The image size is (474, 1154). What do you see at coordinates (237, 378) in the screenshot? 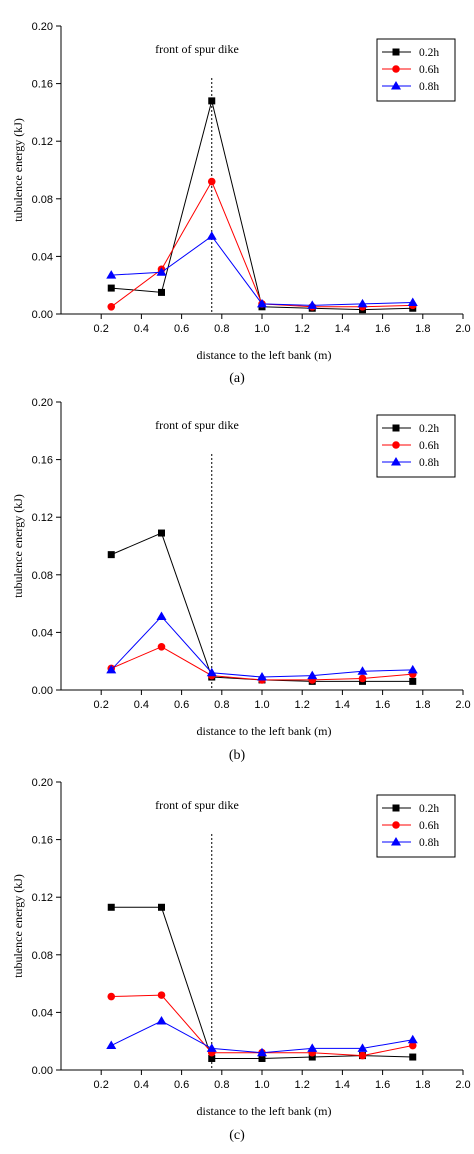
I see `panel-caption: (a)` at bounding box center [237, 378].